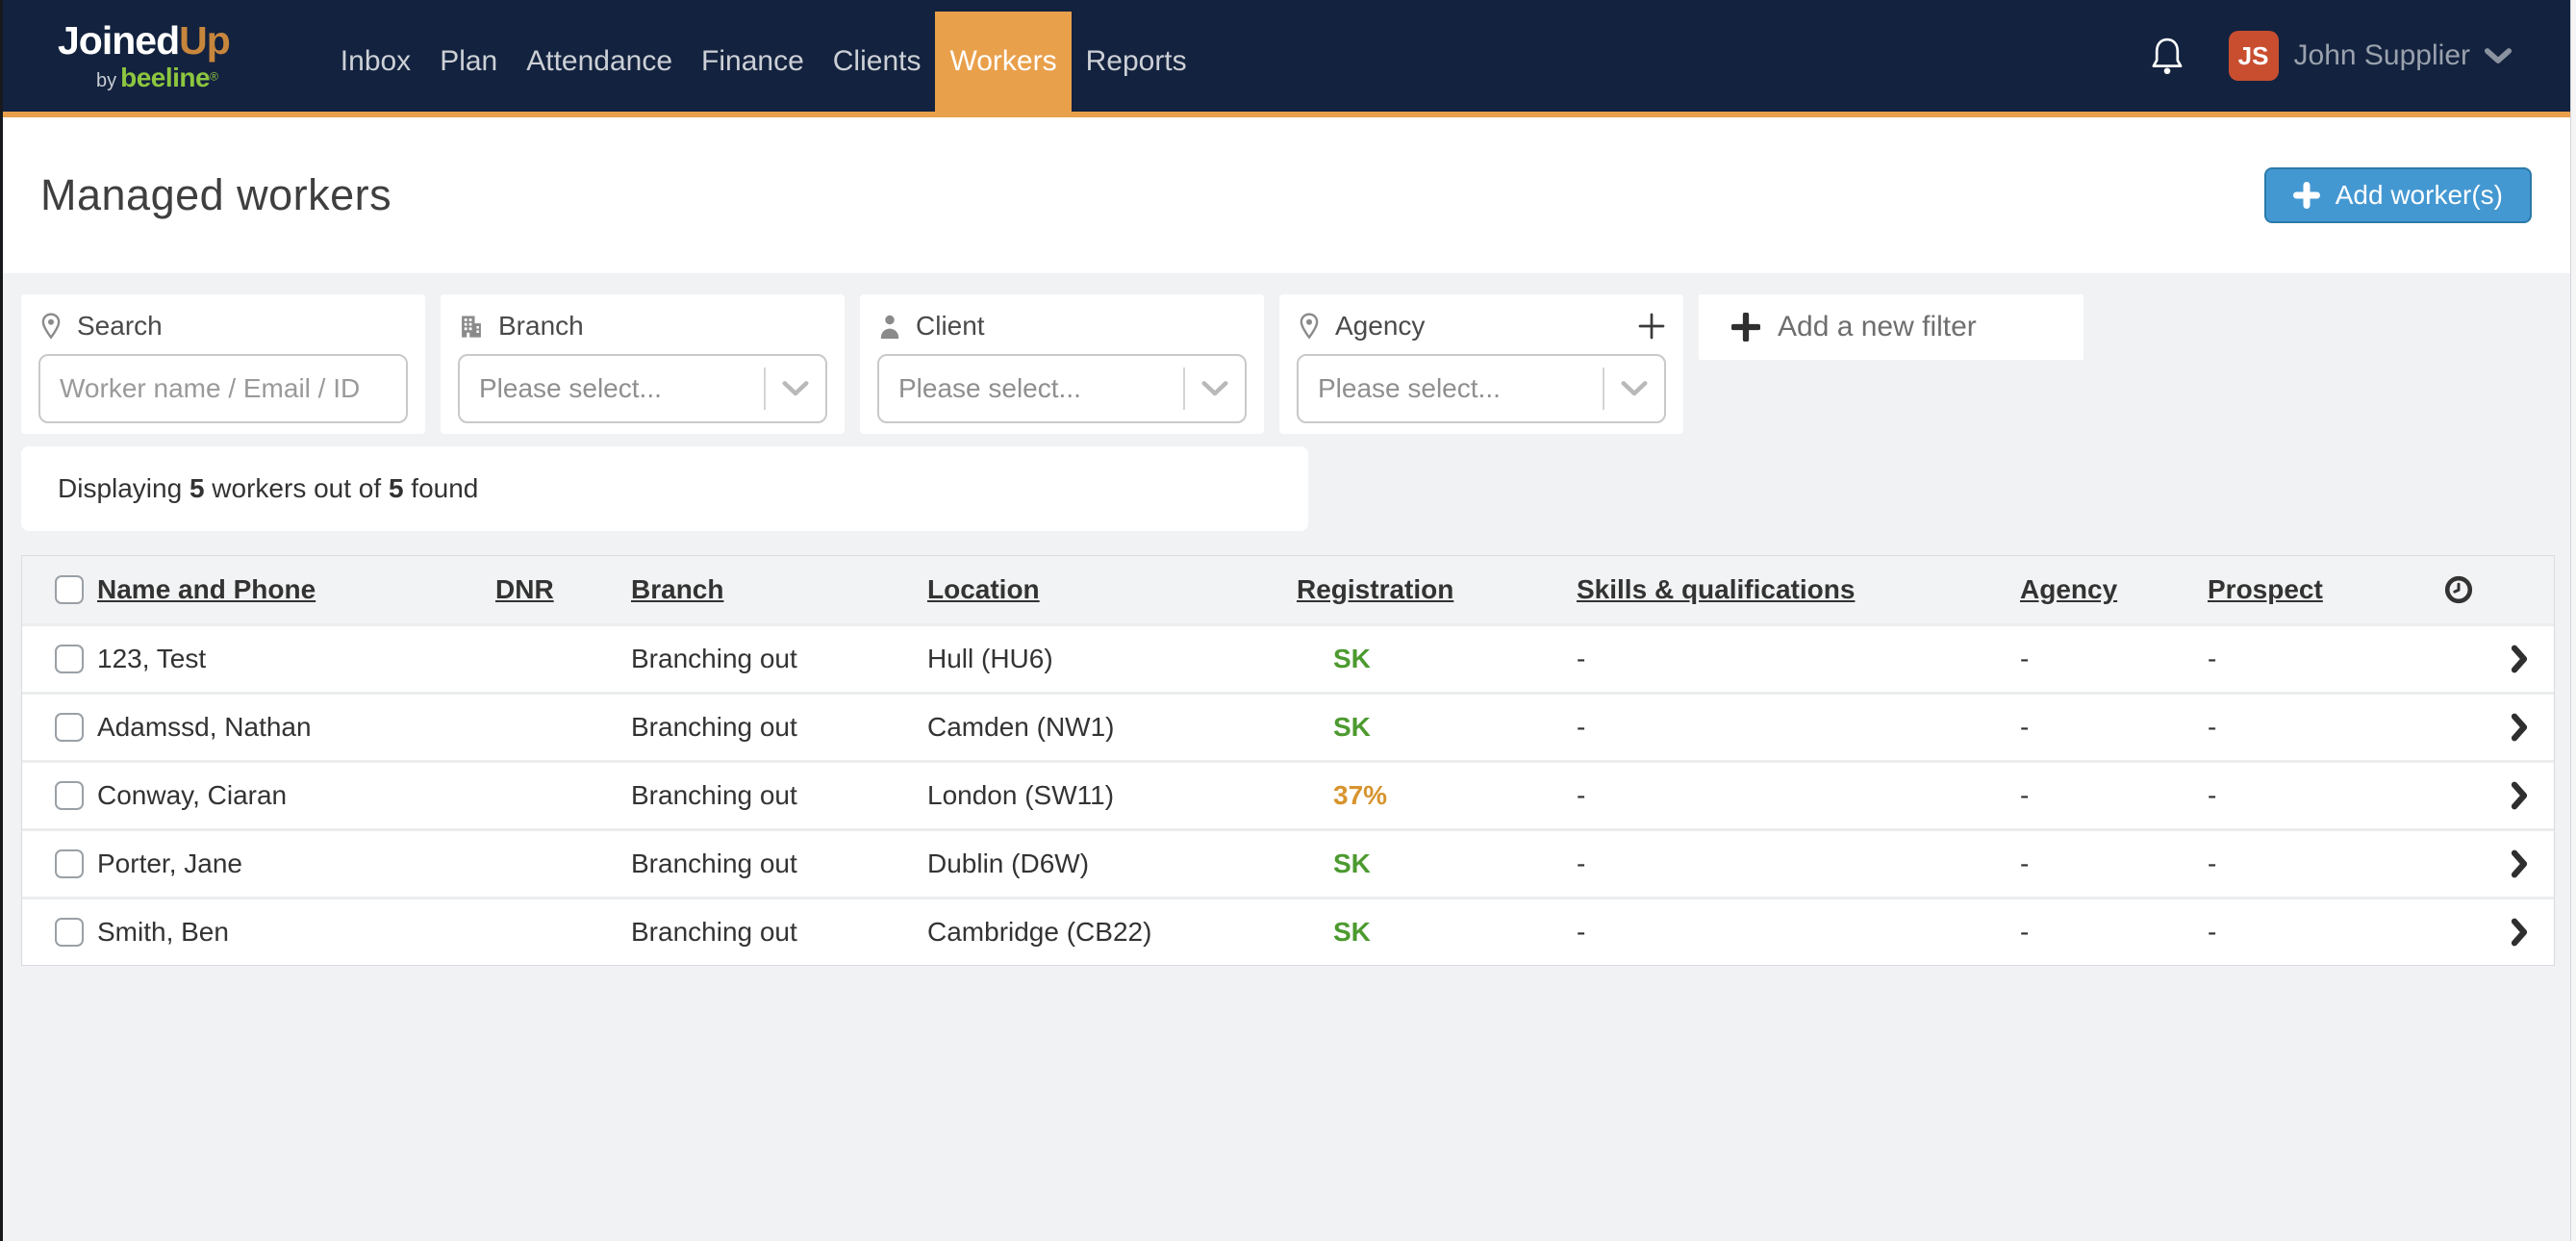 This screenshot has width=2576, height=1241. I want to click on add-new-filter-button: Add a new filter, so click(1891, 327).